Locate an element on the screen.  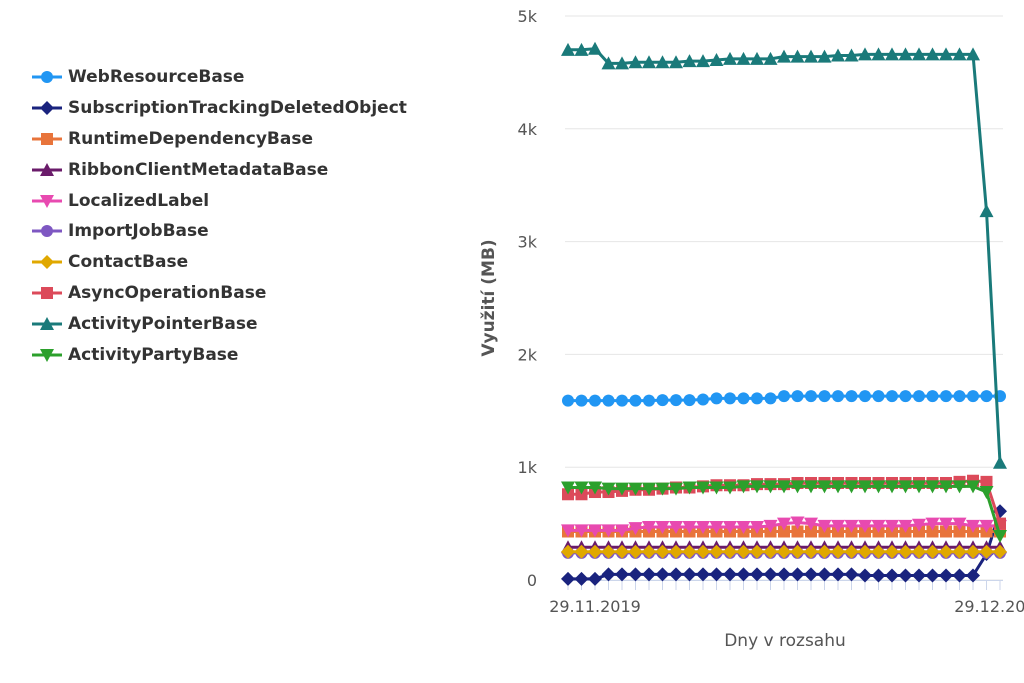
legend-item: WebResourceBase is located at coordinates (218, 77).